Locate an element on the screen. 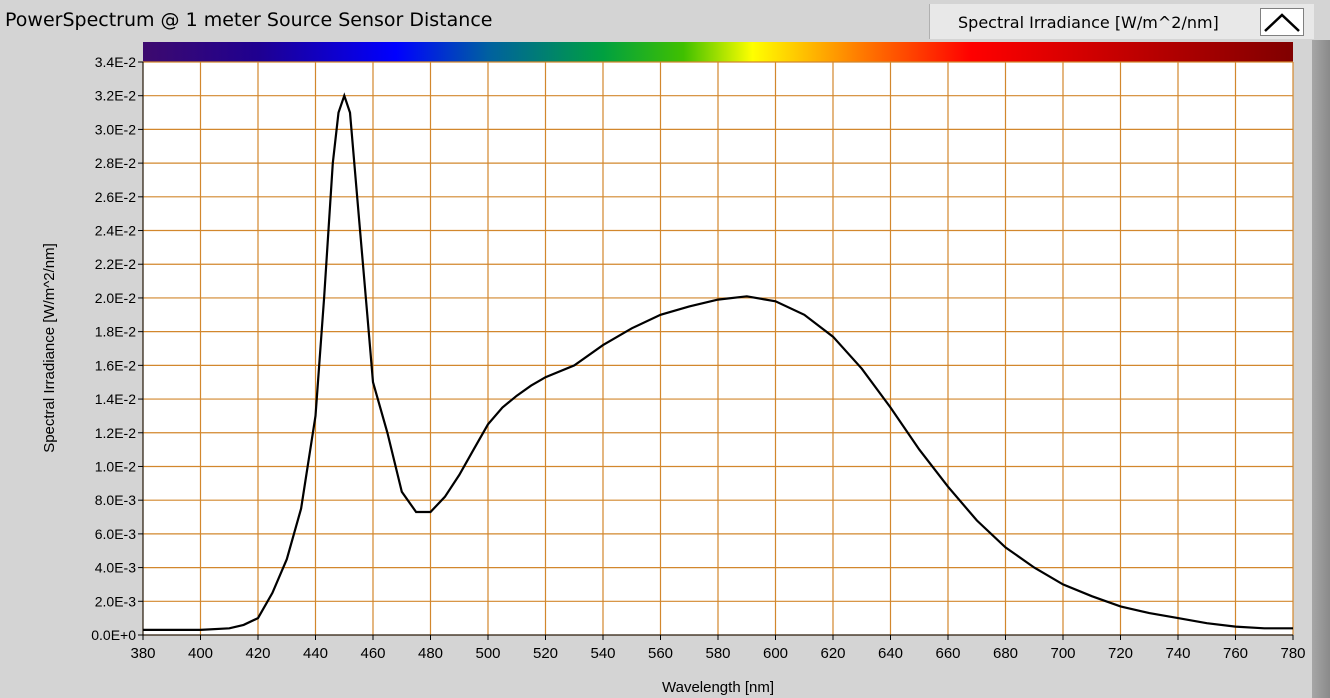 The image size is (1330, 698). y-tick-label: 6.0E-3 is located at coordinates (115, 534).